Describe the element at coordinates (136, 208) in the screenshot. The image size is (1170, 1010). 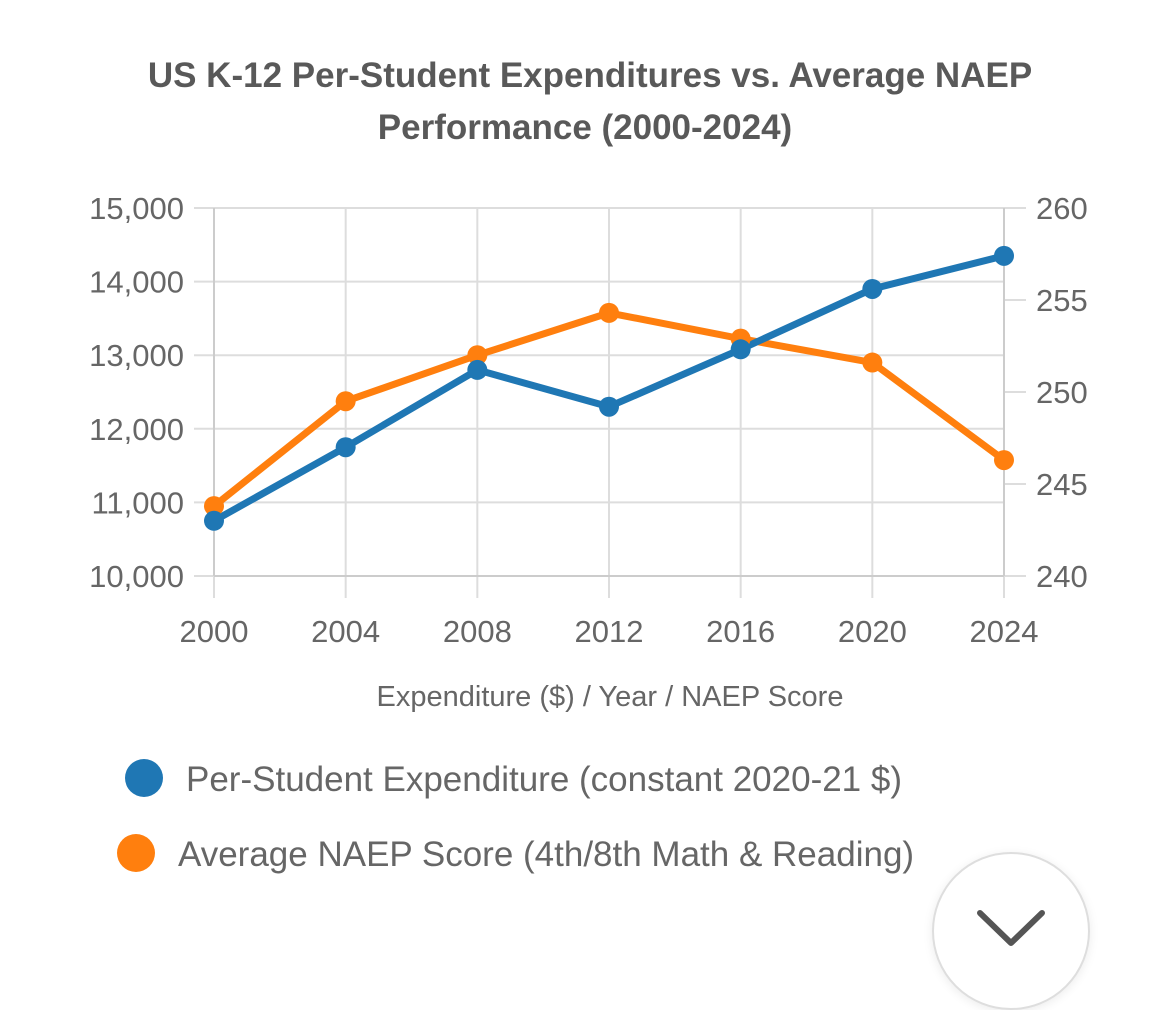
I see `y-left-tick-label: 15,000` at that location.